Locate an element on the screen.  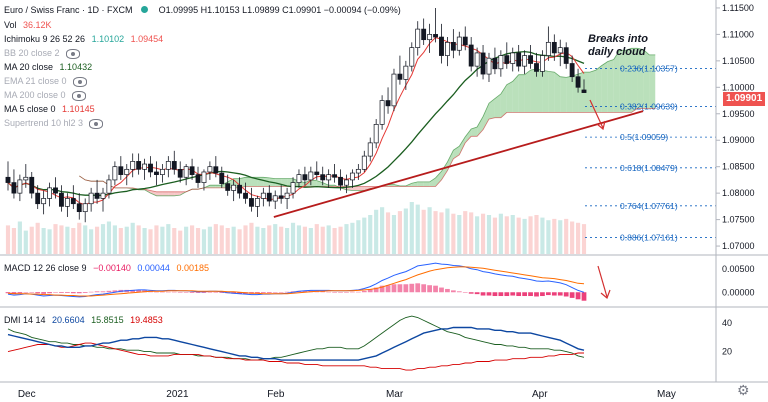
dmi-legend: DMI 14 14 20.6604 15.8515 19.4853 is located at coordinates (85, 320).